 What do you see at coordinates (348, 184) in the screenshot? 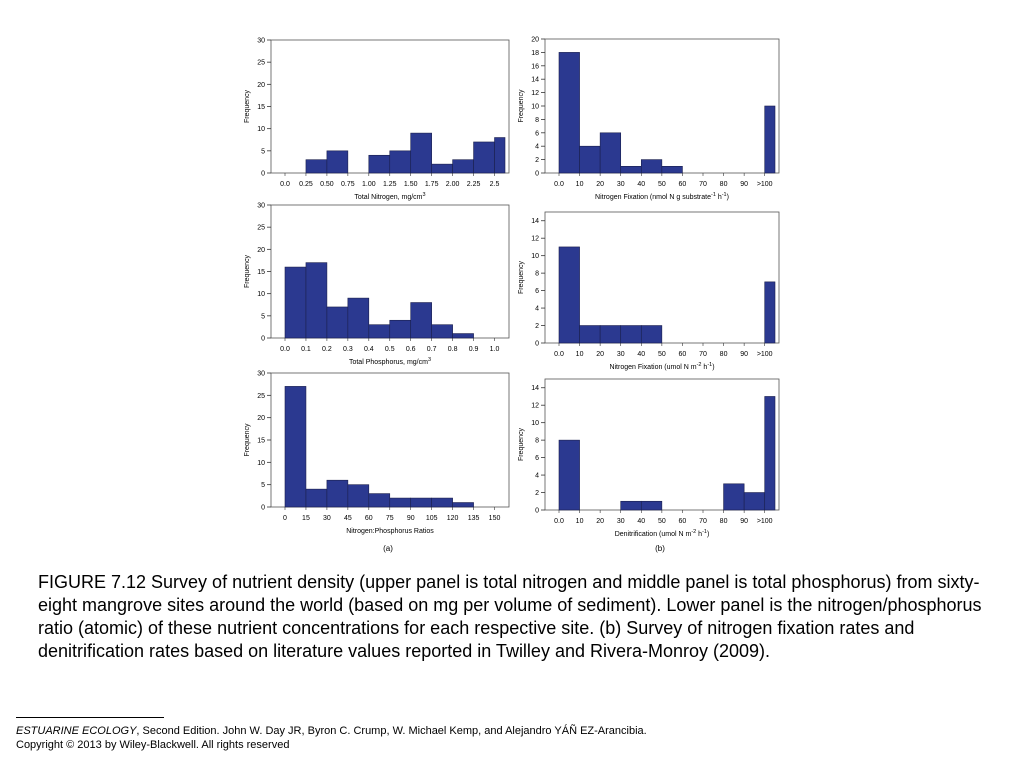
I see `x-tick-label: 0.75` at bounding box center [348, 184].